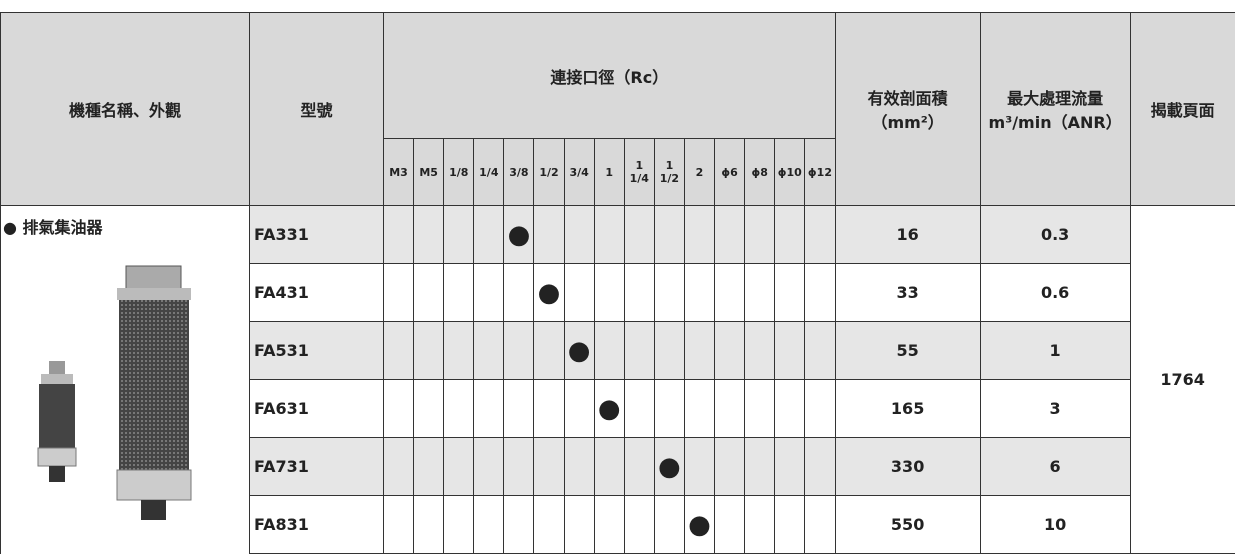  I want to click on area-cell: 55, so click(907, 350).